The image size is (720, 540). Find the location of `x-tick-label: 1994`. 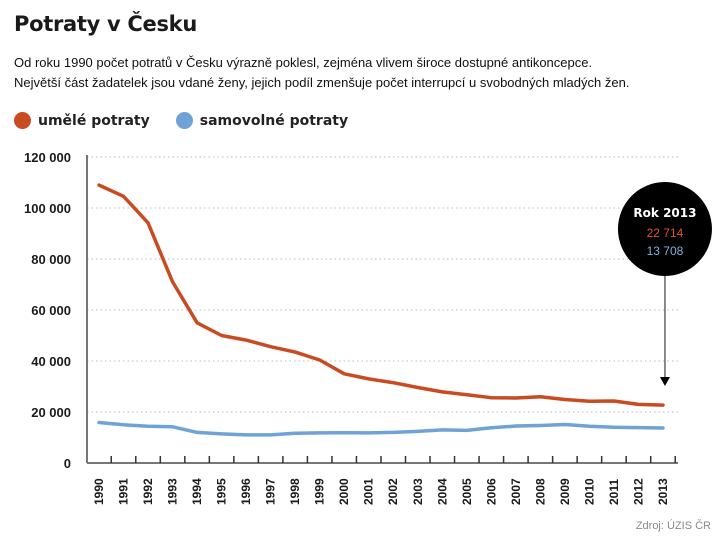

x-tick-label: 1994 is located at coordinates (197, 491).